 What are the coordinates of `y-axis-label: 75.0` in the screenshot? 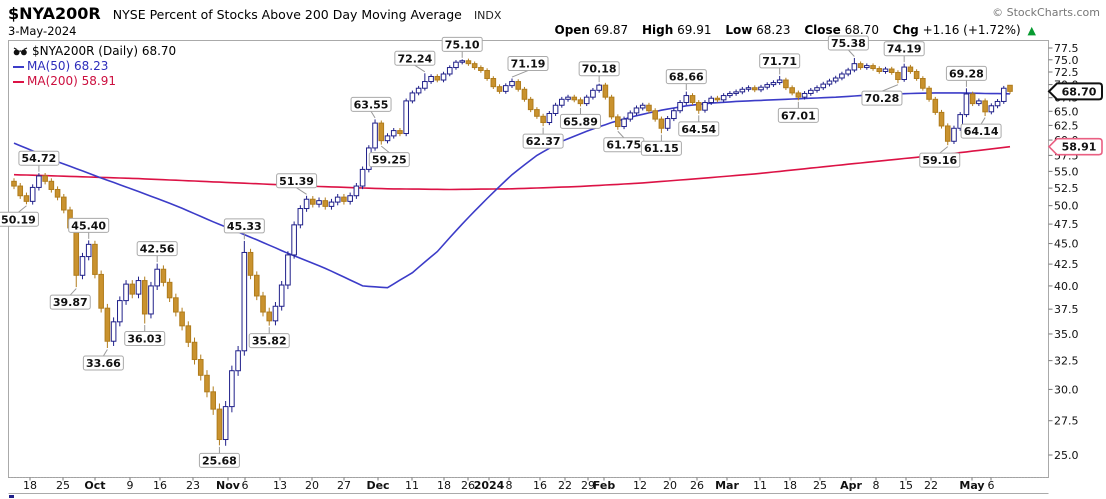 It's located at (1066, 60).